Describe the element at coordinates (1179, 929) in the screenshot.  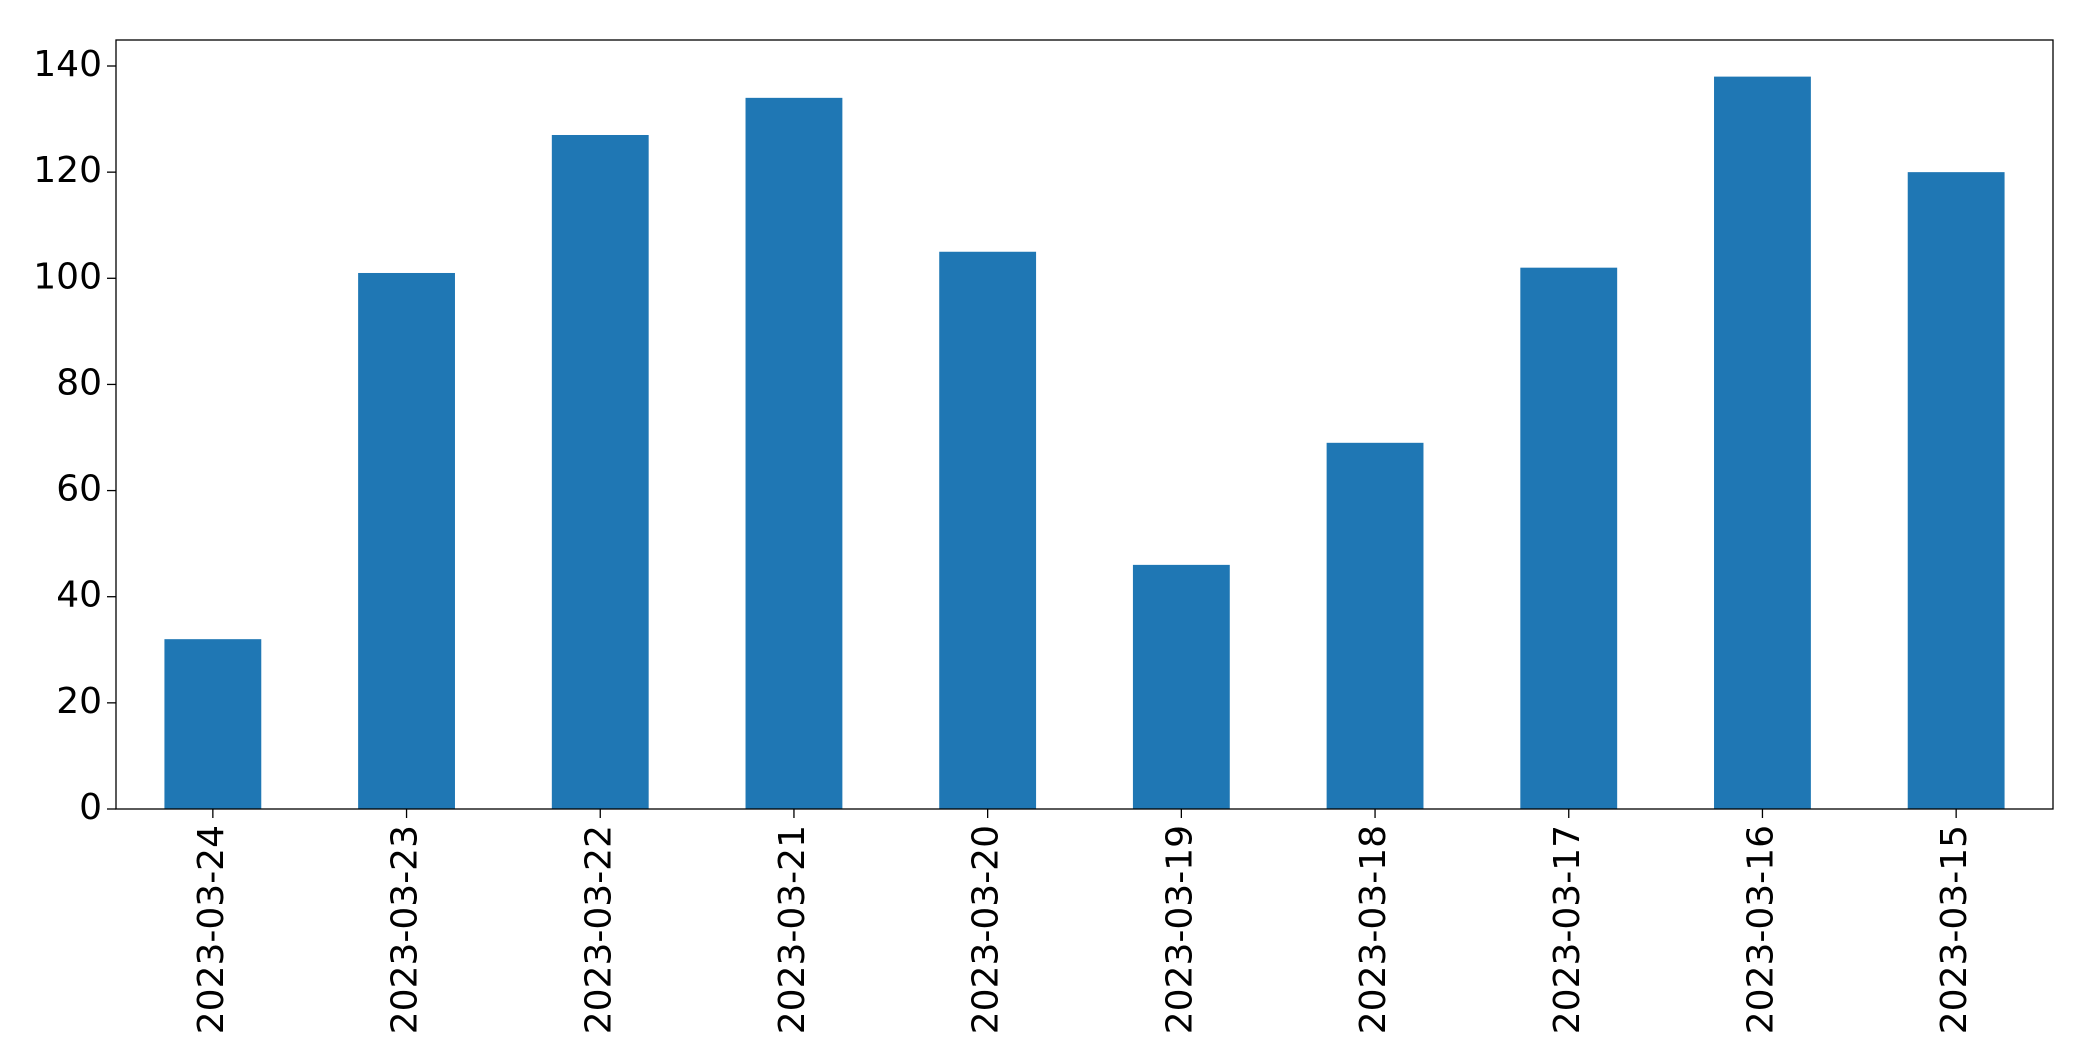
I see `x-tick-label: 2023-03-19` at that location.